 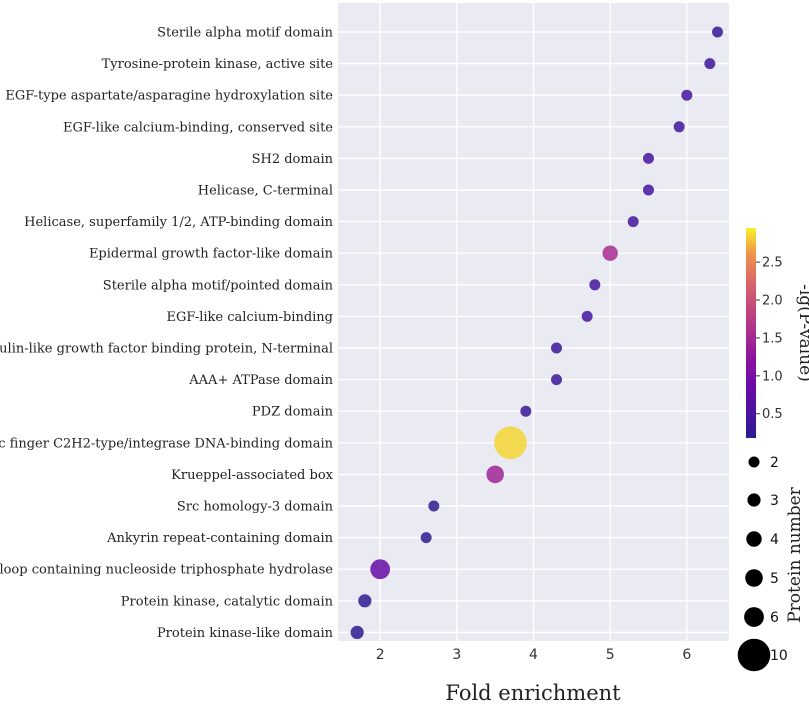 I want to click on category-label: SH2 domain, so click(x=293, y=159).